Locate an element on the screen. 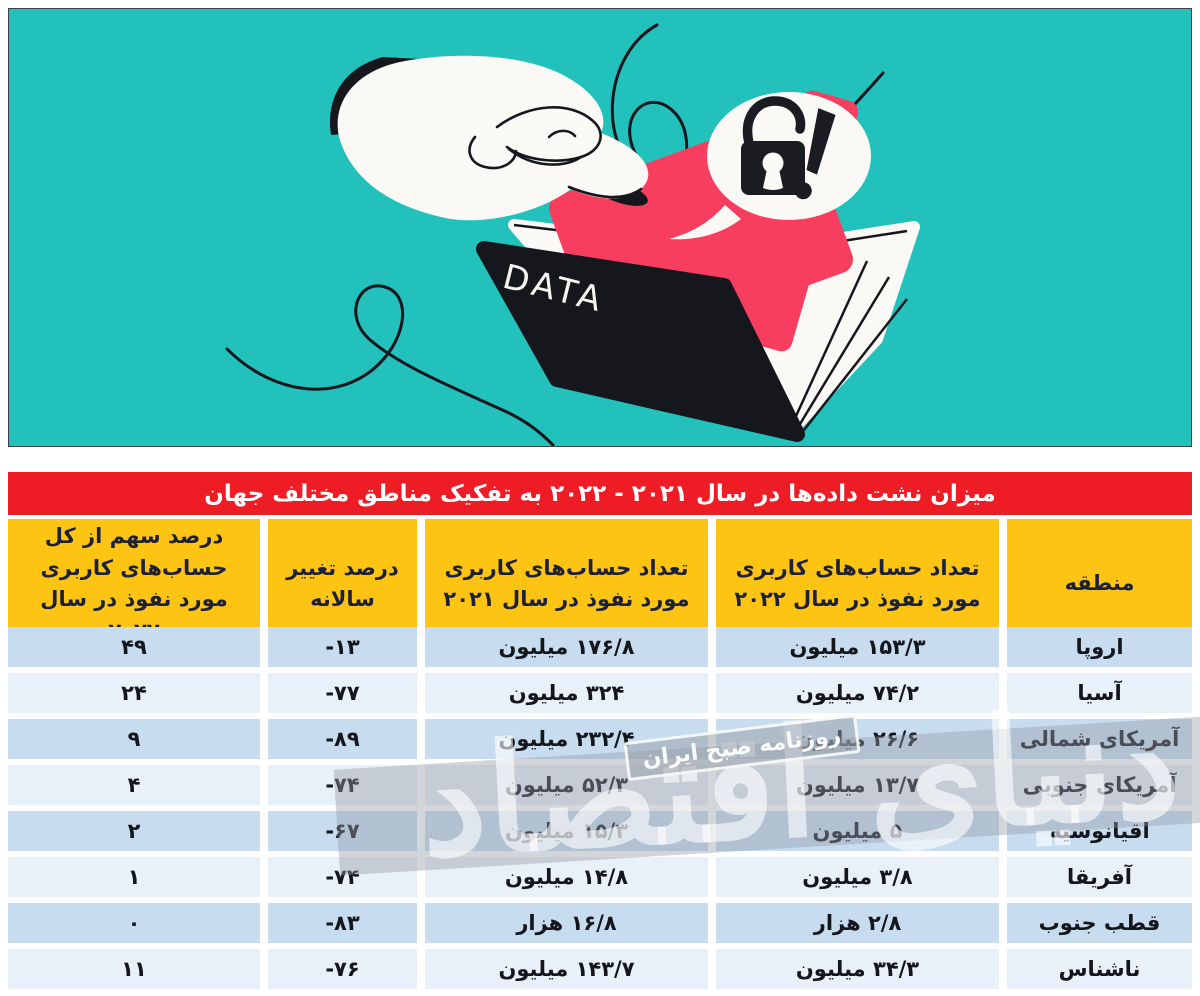 Image resolution: width=1200 pixels, height=996 pixels. region-cell: اقیانوسیه is located at coordinates (1099, 831).